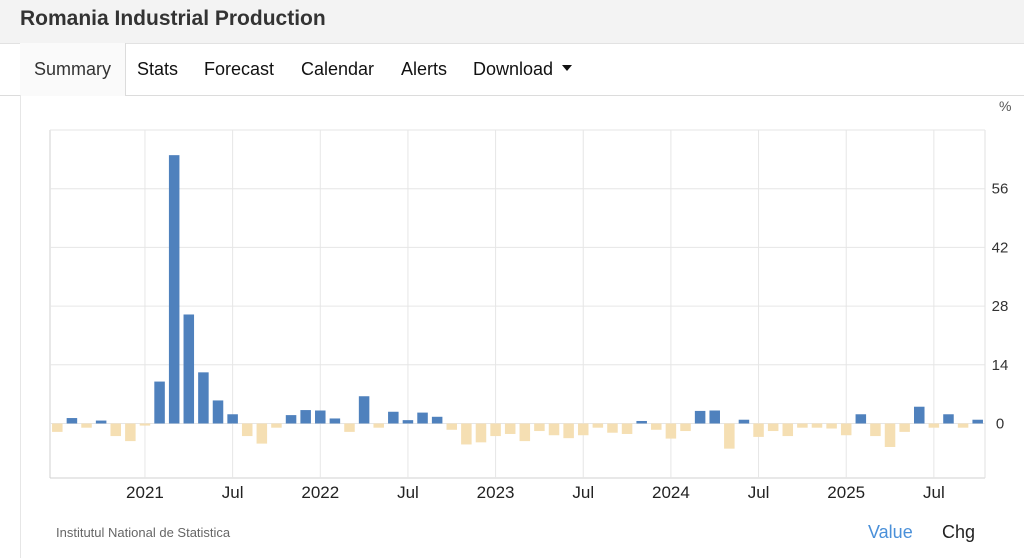 The width and height of the screenshot is (1024, 558). I want to click on x-tick-label: 2022, so click(320, 492).